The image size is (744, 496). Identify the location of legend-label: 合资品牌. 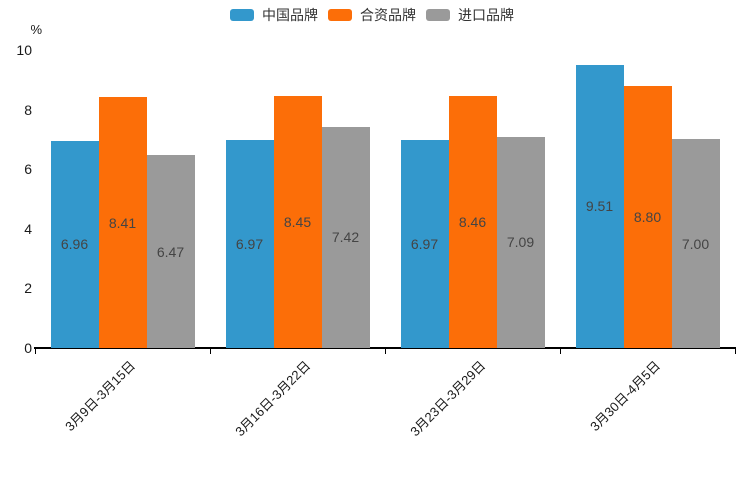
(388, 15).